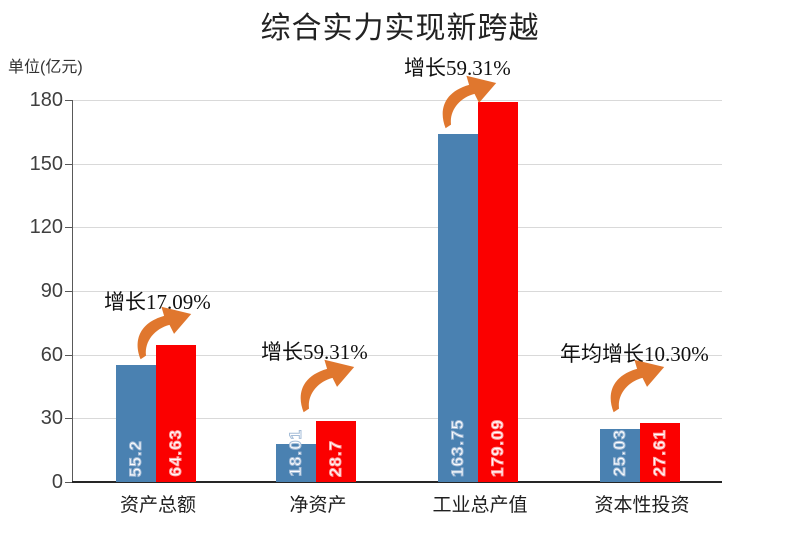 This screenshot has width=800, height=543. I want to click on red-bar: 179.09, so click(498, 292).